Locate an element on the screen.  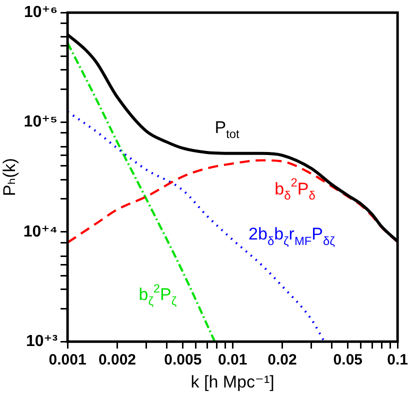
y-tick-label: 10⁺⁶ is located at coordinates (41, 13).